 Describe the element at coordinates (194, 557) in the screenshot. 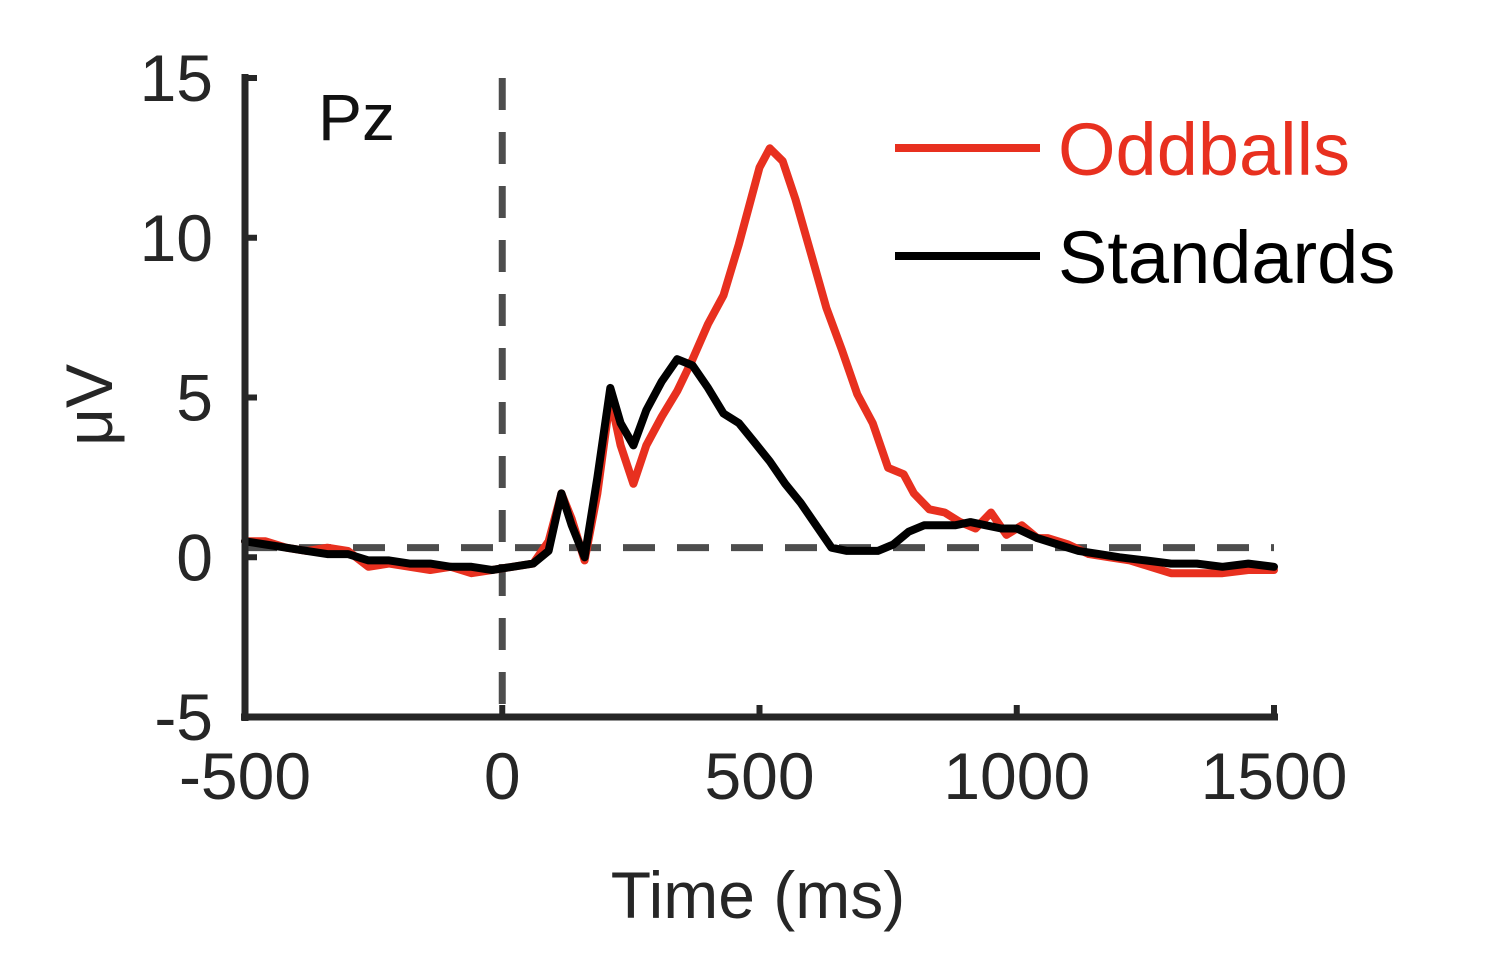

I see `y-tick-label: 0` at that location.